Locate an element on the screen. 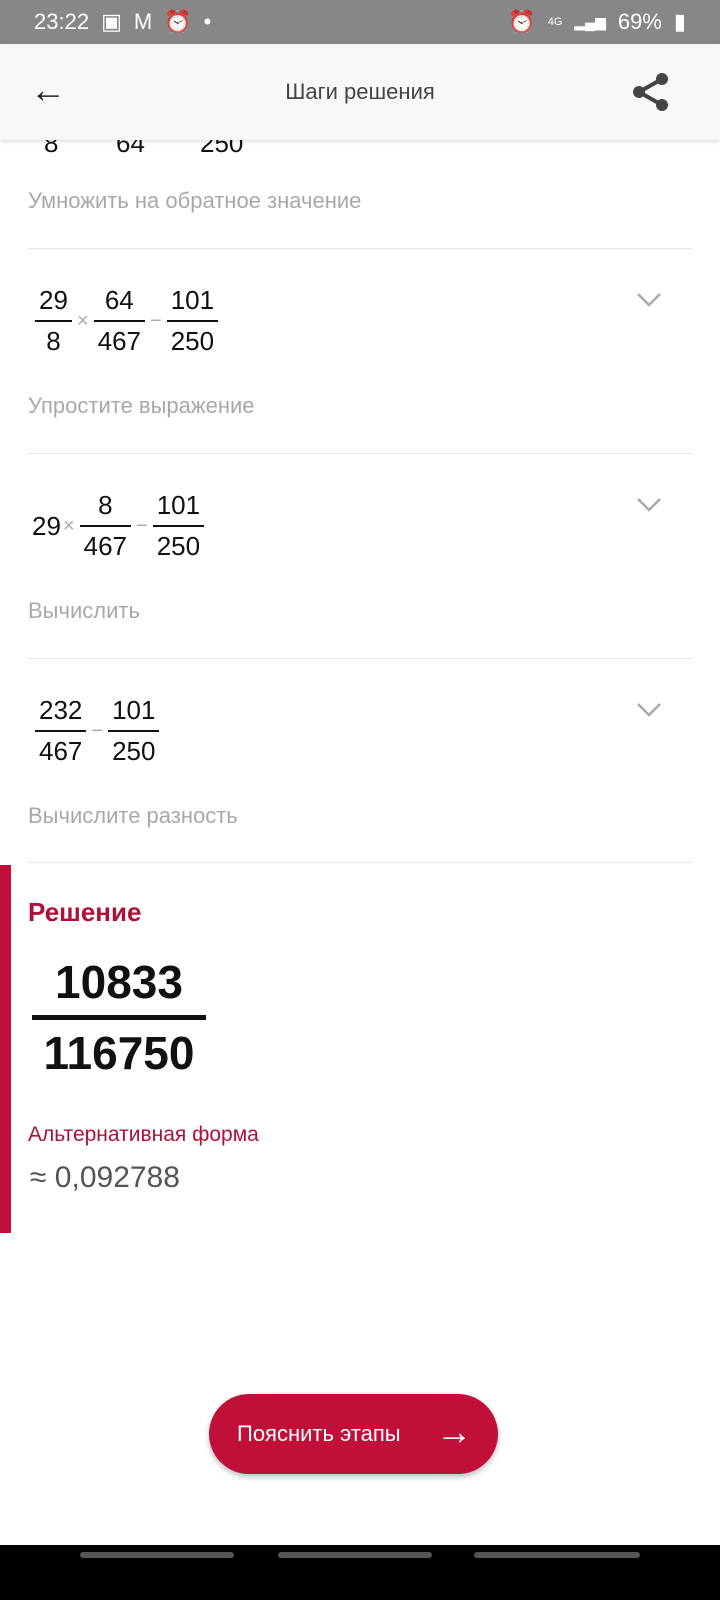  integer: 29 is located at coordinates (46, 525).